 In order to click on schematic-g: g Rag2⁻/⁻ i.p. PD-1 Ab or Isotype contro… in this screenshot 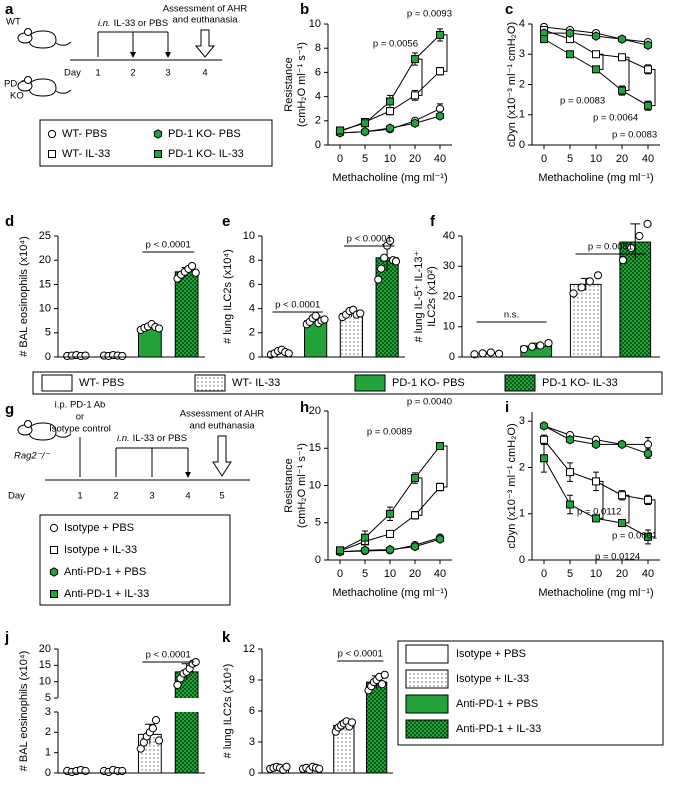, I will do `click(134, 503)`.